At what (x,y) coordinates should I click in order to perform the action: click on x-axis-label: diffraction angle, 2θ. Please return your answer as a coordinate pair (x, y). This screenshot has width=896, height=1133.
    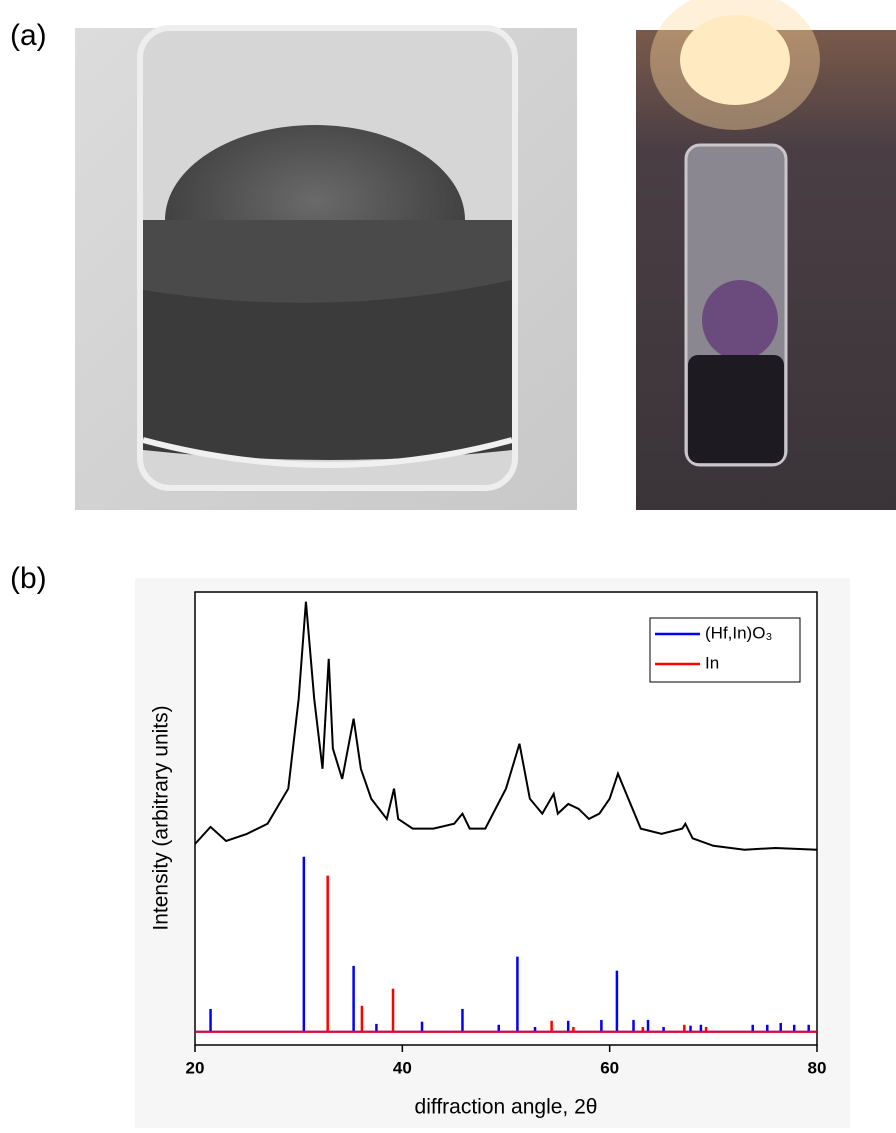
    Looking at the image, I should click on (506, 1107).